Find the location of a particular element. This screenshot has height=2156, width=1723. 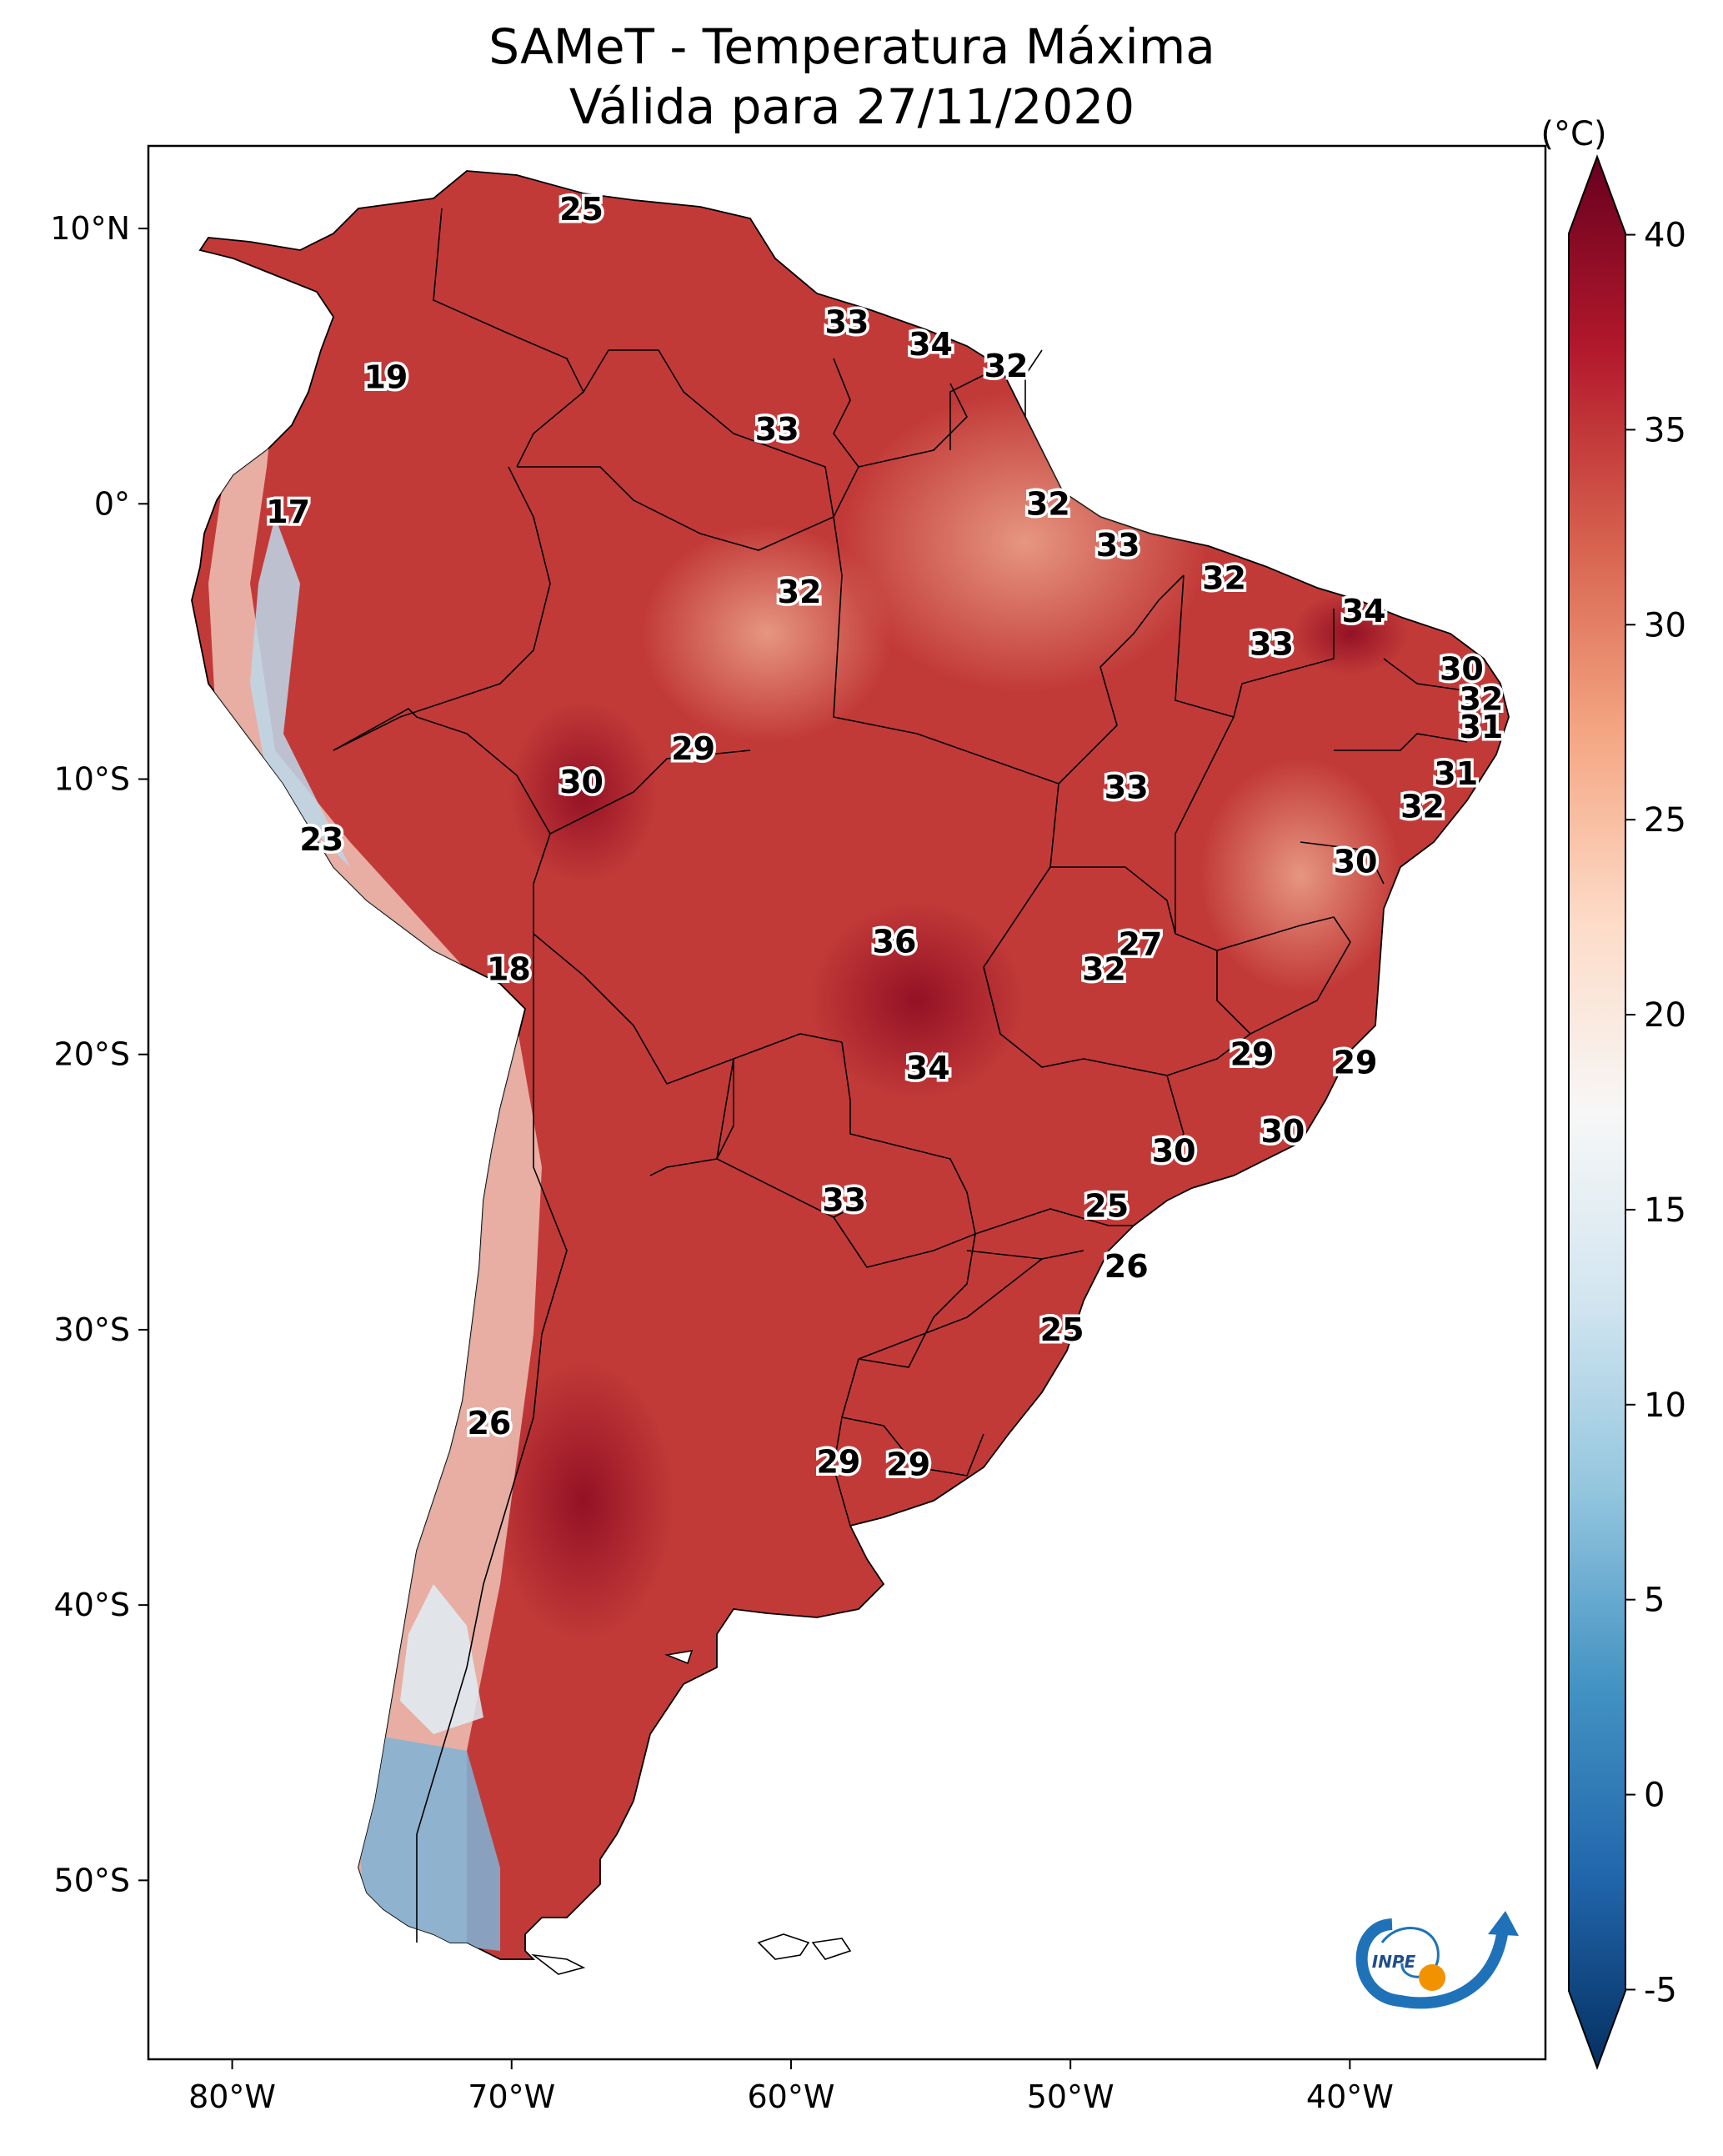

station-value-label: 17 is located at coordinates (288, 512).